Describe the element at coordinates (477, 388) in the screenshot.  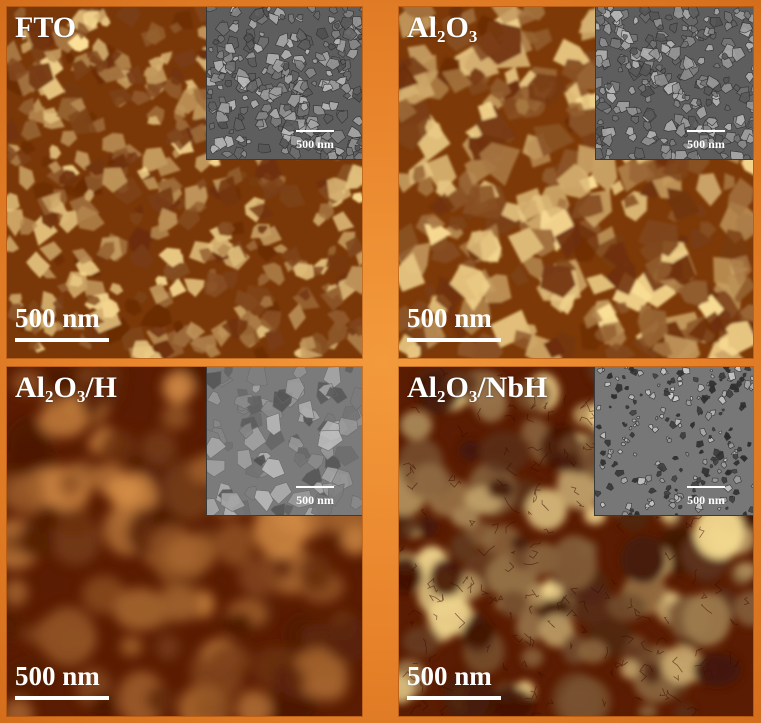
I see `panel-label: Al2O3/NbH` at that location.